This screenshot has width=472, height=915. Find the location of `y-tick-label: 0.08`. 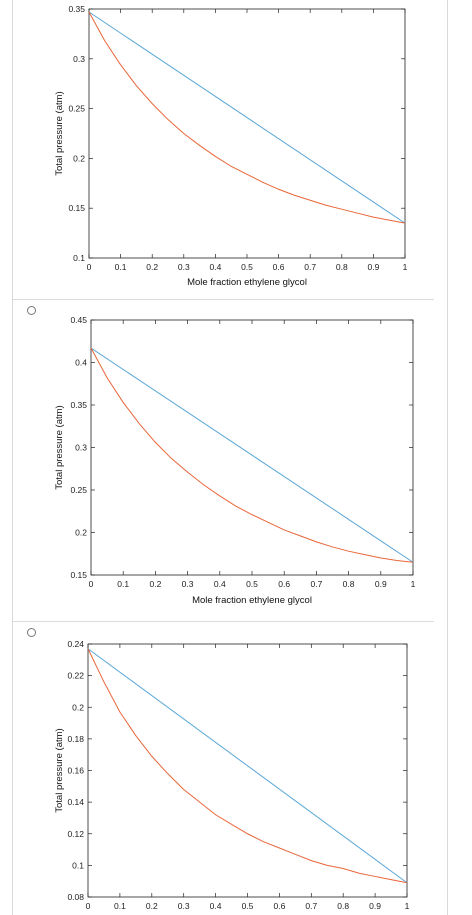

y-tick-label: 0.08 is located at coordinates (75, 897).